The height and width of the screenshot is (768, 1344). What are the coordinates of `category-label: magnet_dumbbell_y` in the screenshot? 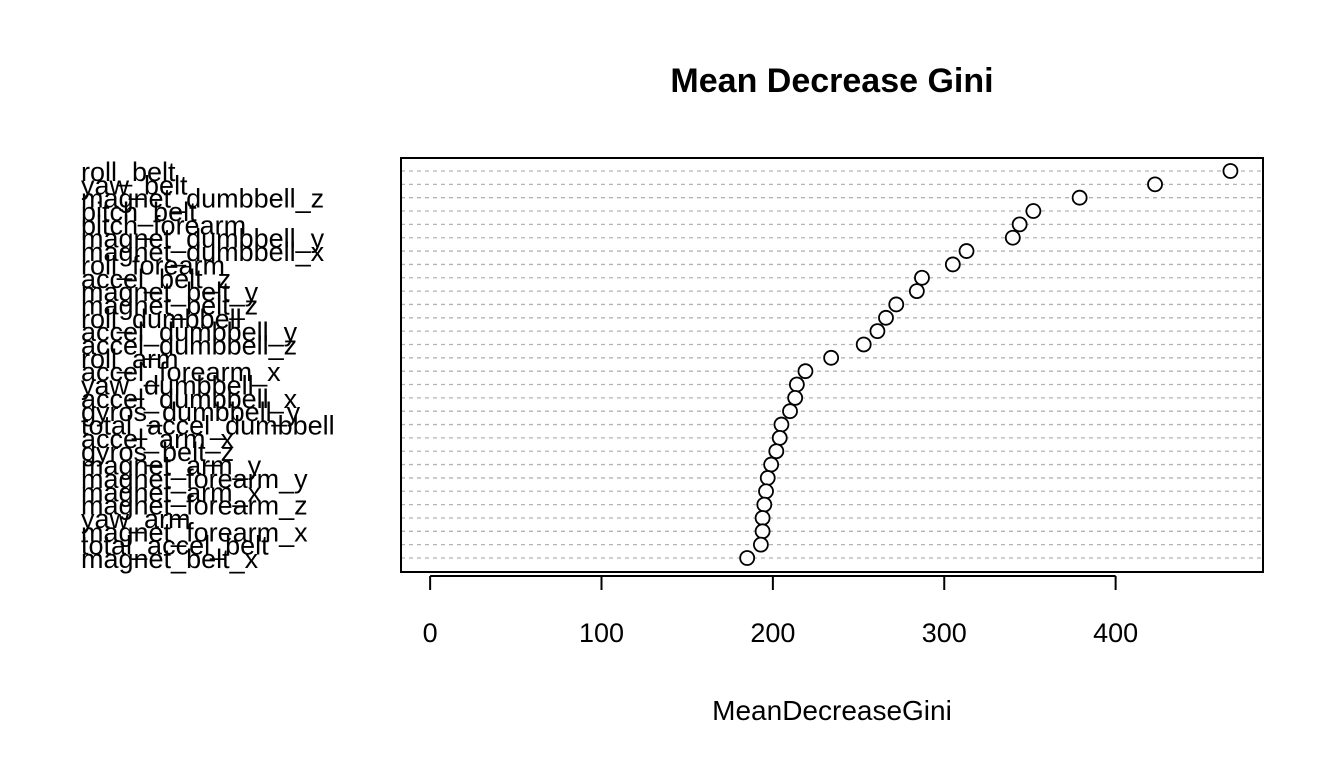 It's located at (203, 239).